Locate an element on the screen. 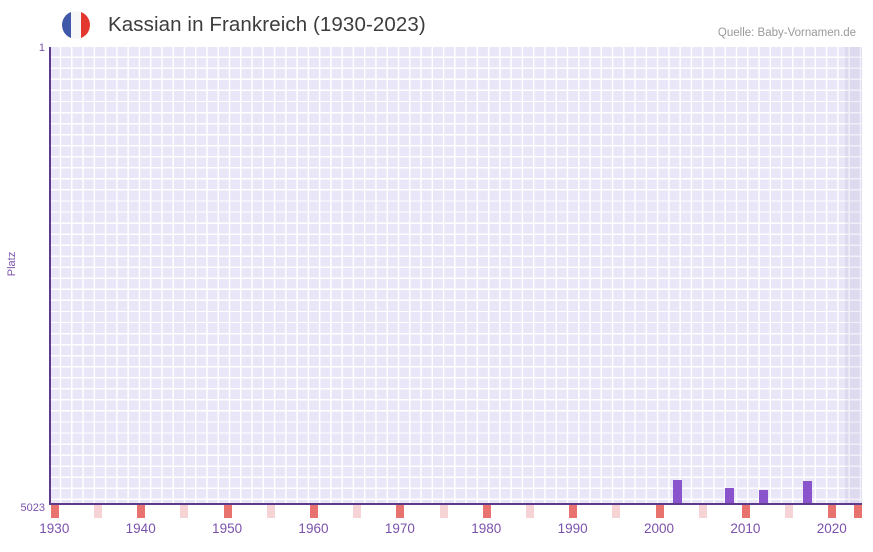 This screenshot has width=873, height=552. flag-band-blue is located at coordinates (67, 25).